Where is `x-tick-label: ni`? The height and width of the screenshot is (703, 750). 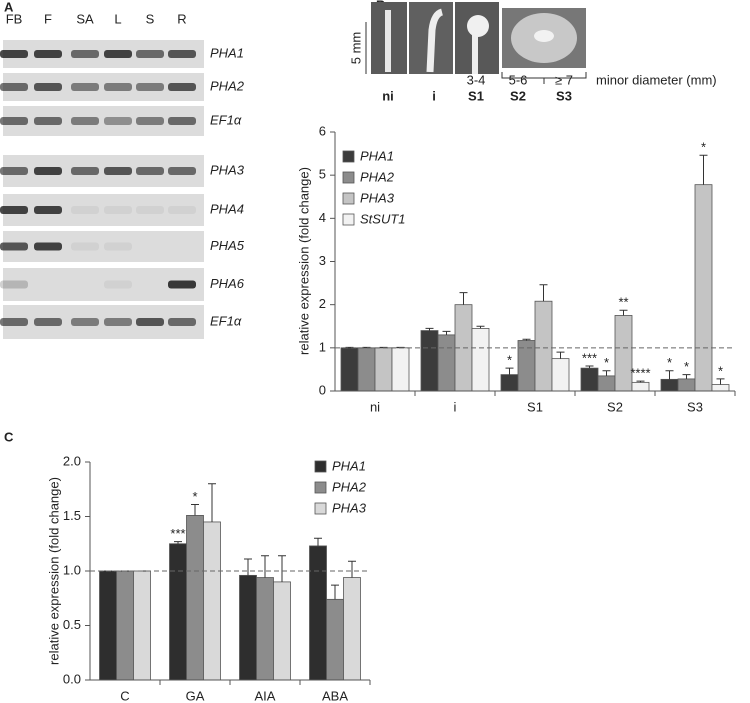
x-tick-label: ni is located at coordinates (375, 406).